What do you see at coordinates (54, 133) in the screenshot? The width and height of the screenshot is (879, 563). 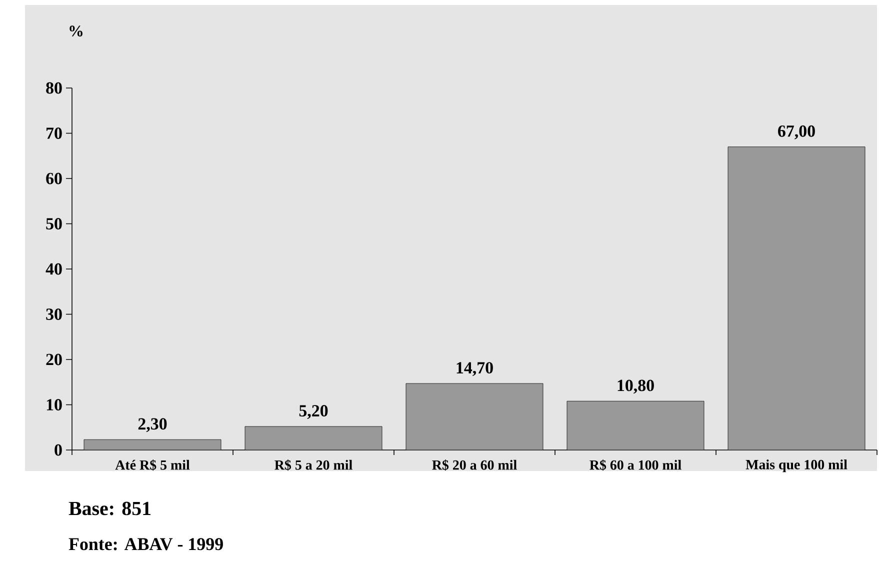 I see `y-tick-label: 70` at bounding box center [54, 133].